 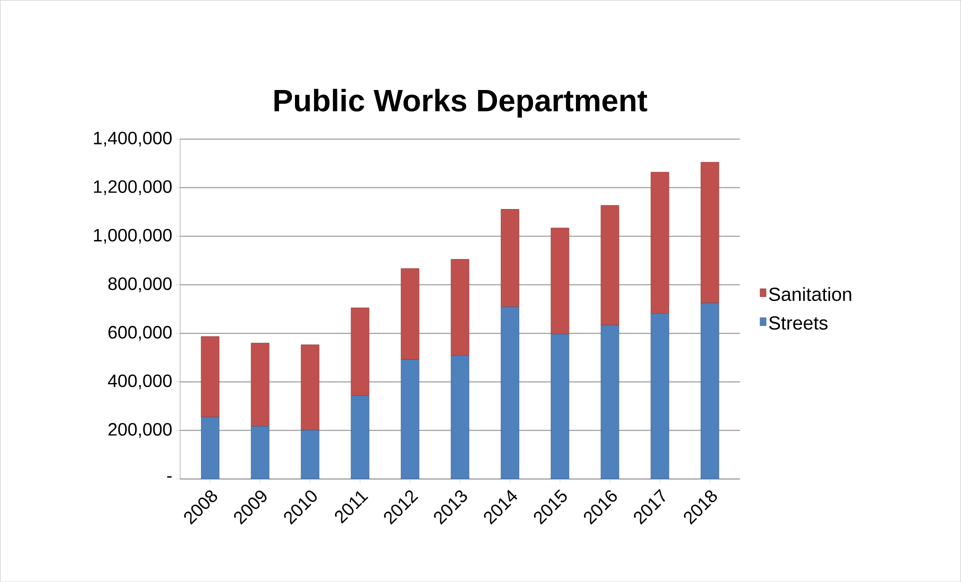 What do you see at coordinates (810, 294) in the screenshot?
I see `legend-label: Sanitation` at bounding box center [810, 294].